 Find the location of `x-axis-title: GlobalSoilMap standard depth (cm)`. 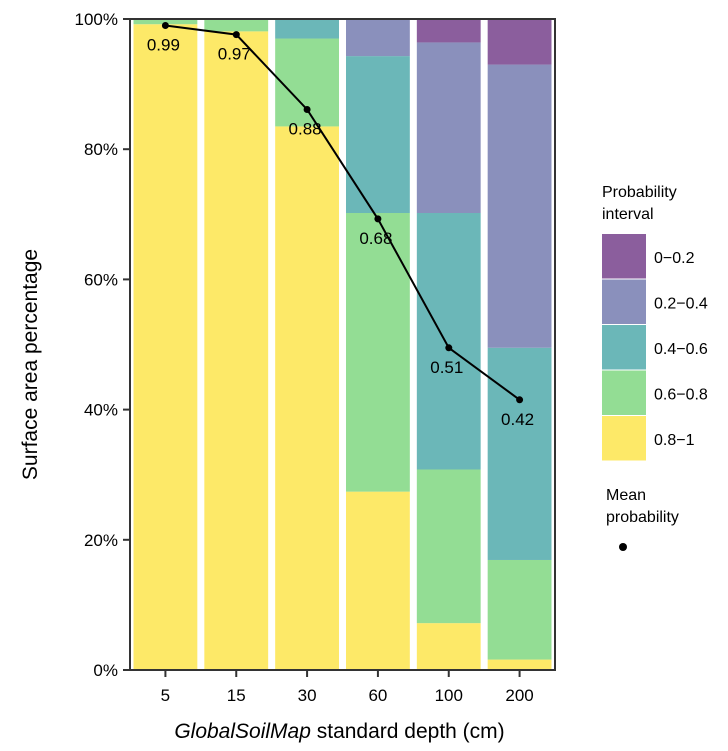

x-axis-title: GlobalSoilMap standard depth (cm) is located at coordinates (339, 731).